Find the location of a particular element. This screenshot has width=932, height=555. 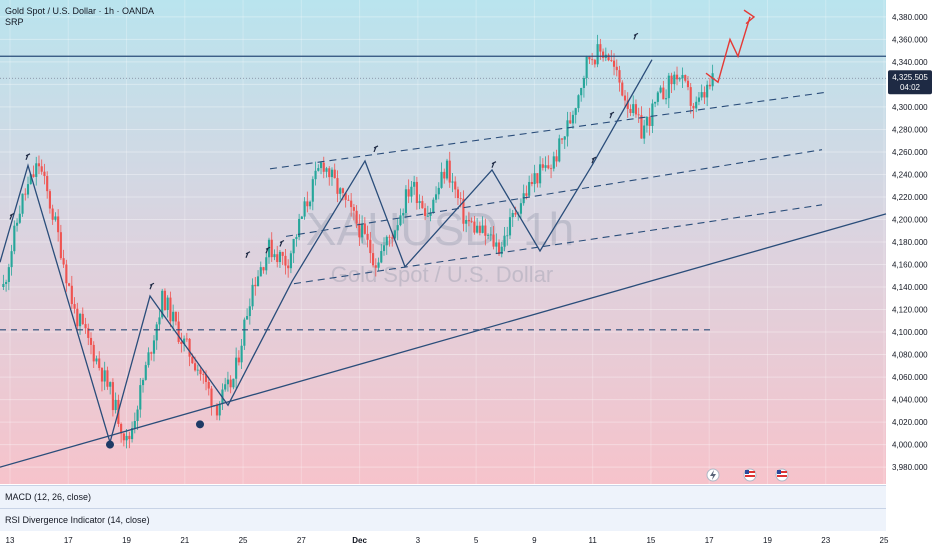

macd-pane: MACD (12, 26, close) is located at coordinates (443, 496).